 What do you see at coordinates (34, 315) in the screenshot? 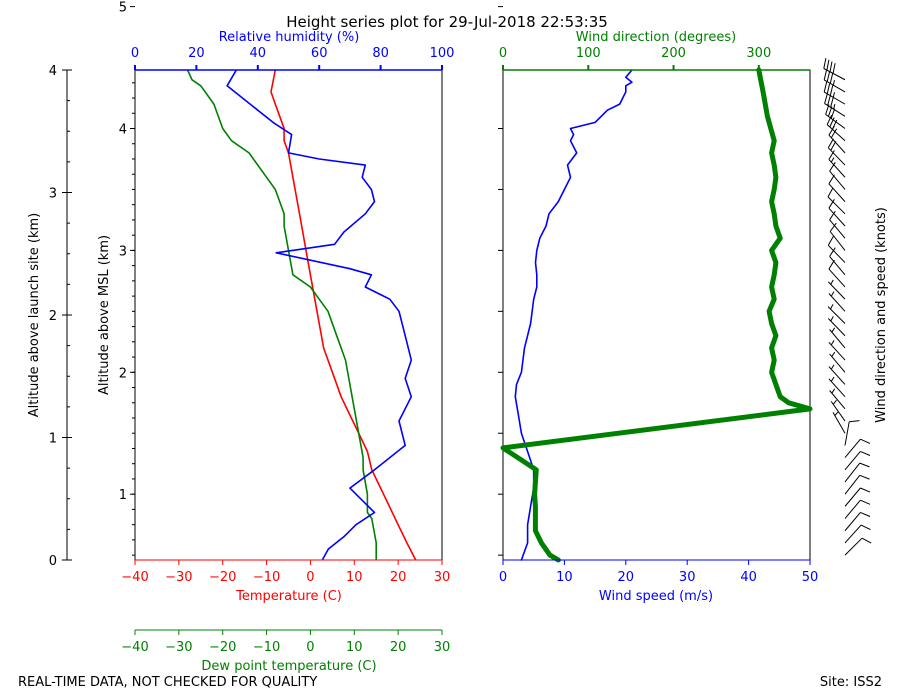
I see `launch-site-altitude-label: Altitude above launch site (km)` at bounding box center [34, 315].